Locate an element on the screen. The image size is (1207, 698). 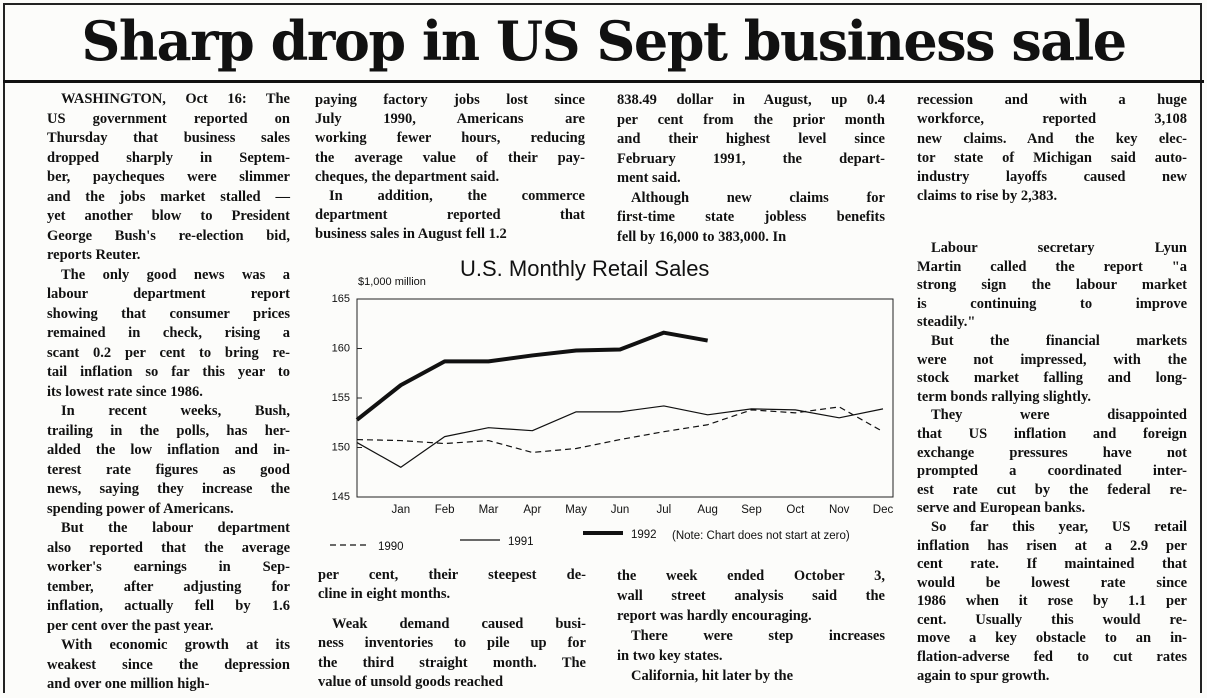
text-line: the average value of their pay- is located at coordinates (450, 157).